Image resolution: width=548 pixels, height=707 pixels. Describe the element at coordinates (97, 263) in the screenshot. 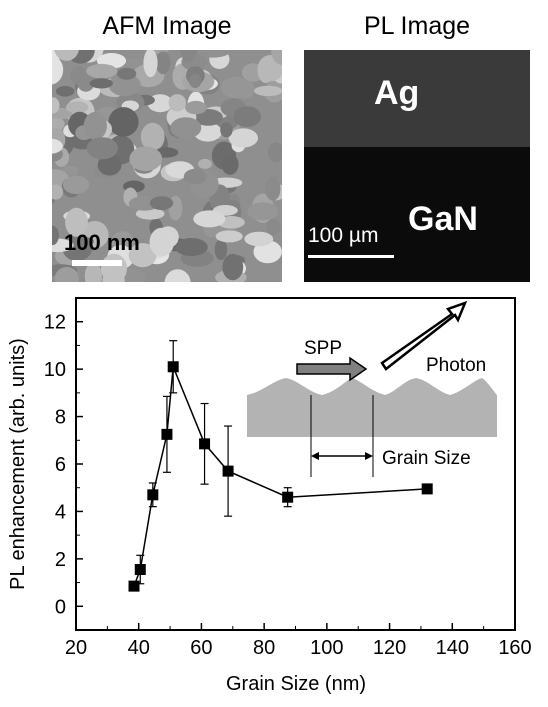

I see `afm-scale-bar` at that location.